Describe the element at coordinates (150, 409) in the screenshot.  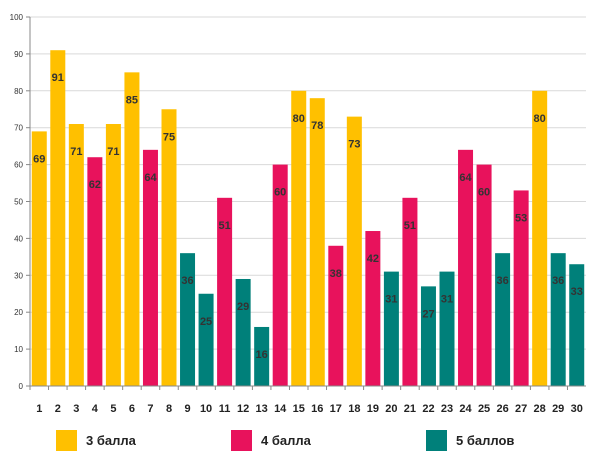
I see `x-tick-label-7: 7` at that location.